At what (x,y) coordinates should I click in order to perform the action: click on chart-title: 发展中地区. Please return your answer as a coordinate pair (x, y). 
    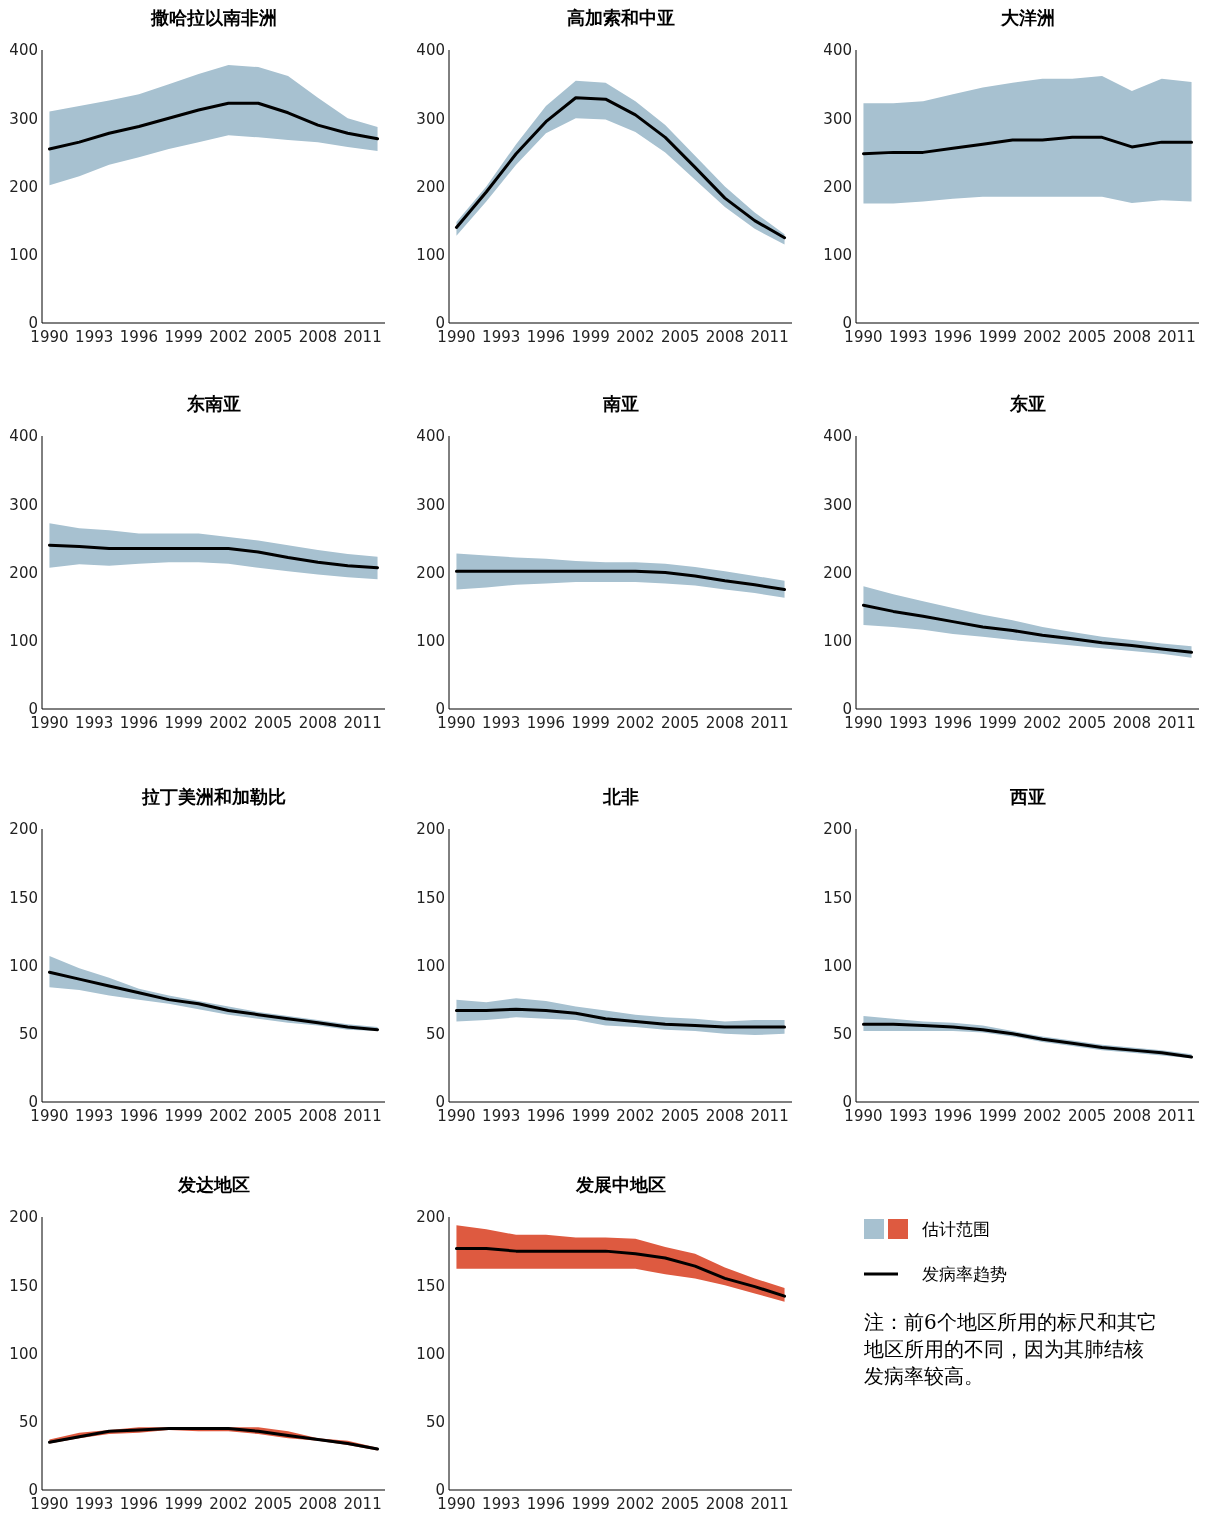
    Looking at the image, I should click on (620, 1184).